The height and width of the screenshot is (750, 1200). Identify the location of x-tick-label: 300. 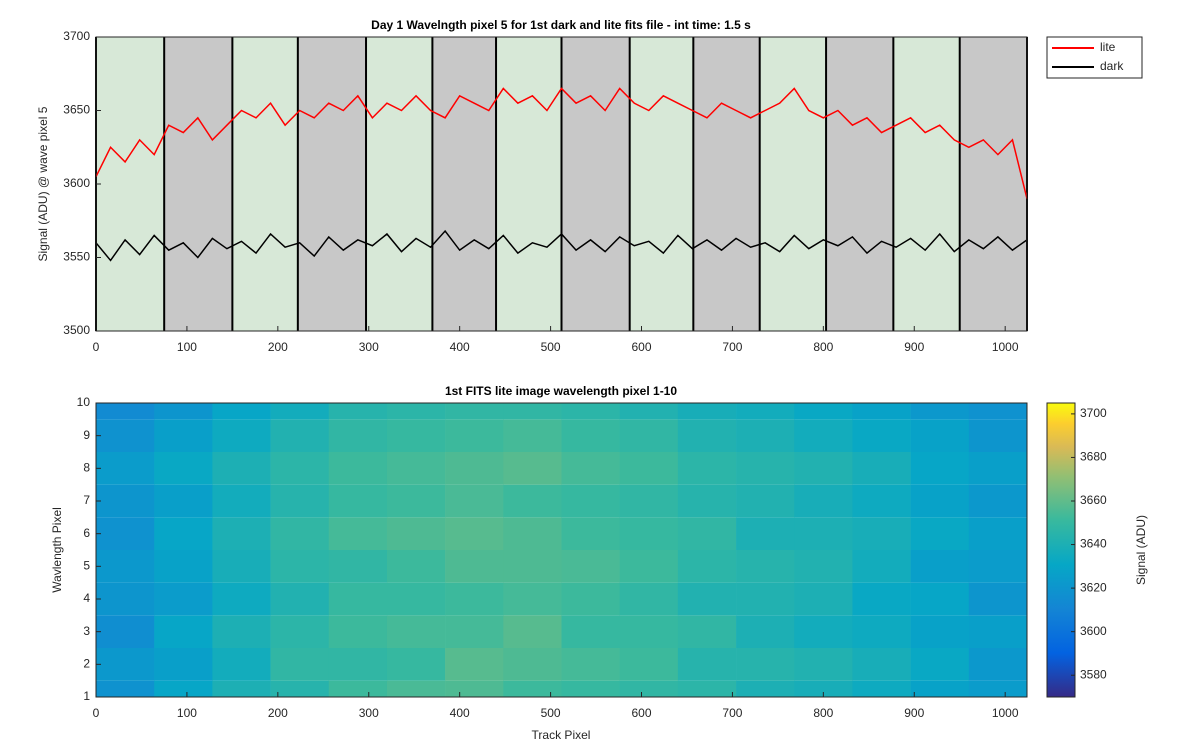
(369, 347).